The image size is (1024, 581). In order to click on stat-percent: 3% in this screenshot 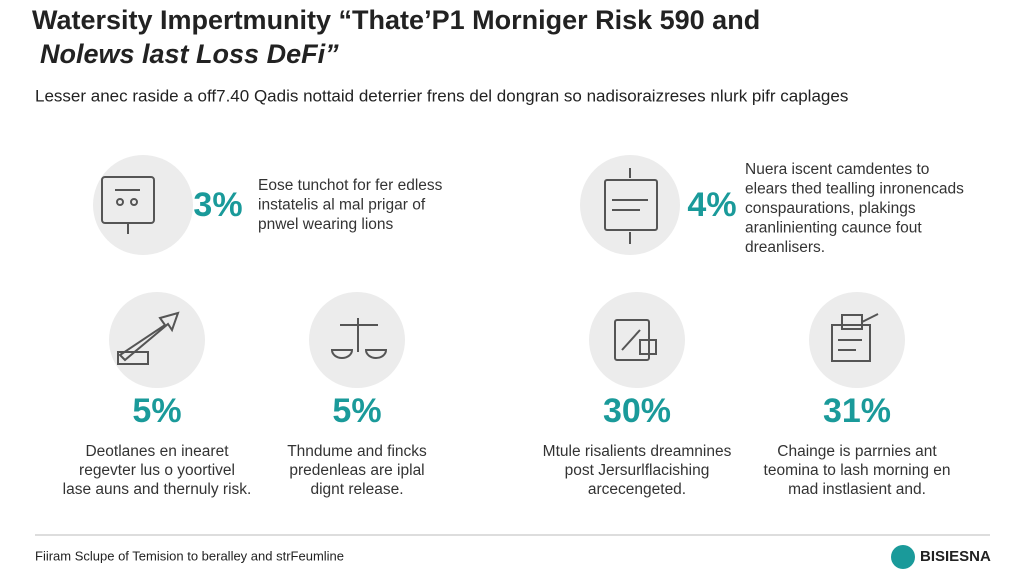, I will do `click(217, 205)`.